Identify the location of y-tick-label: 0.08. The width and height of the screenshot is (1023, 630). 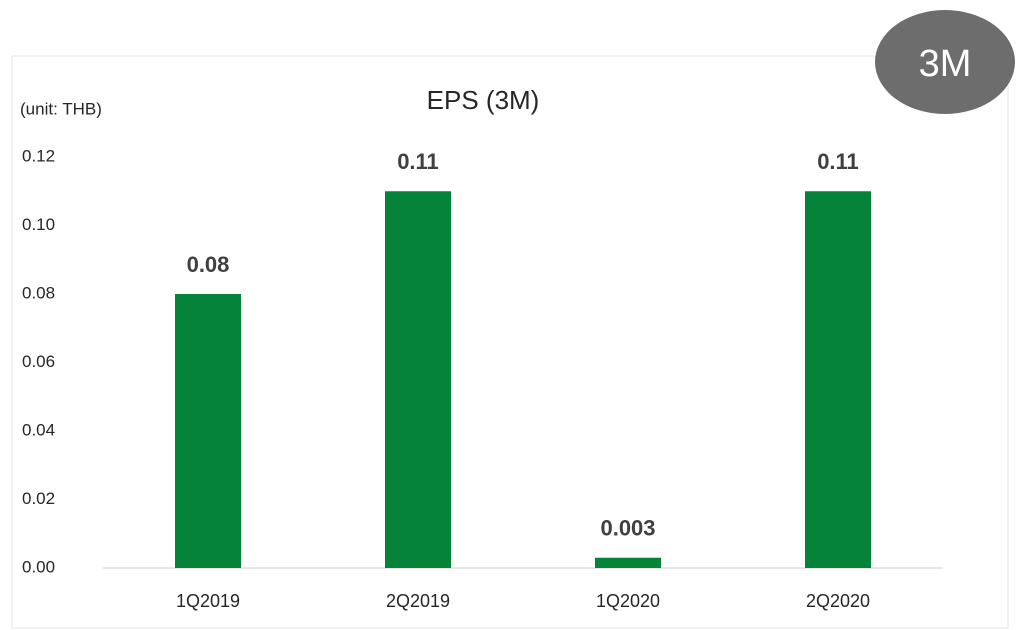
(38, 292).